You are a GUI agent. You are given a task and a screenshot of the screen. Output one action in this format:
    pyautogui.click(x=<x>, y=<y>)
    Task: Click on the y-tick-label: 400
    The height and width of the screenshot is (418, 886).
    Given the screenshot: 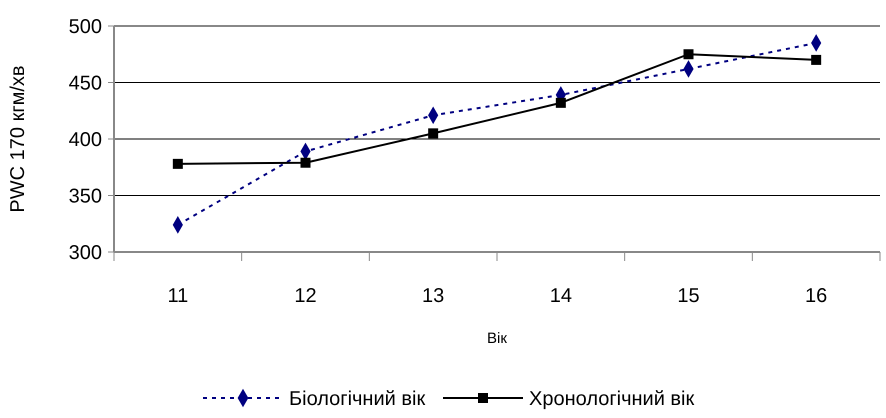 What is the action you would take?
    pyautogui.click(x=85, y=140)
    